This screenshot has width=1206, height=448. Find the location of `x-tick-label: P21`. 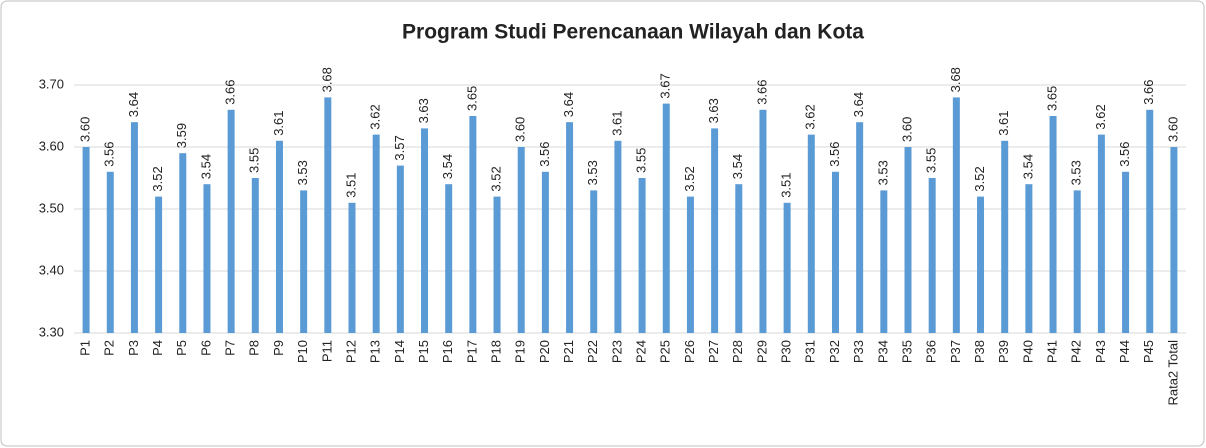

x-tick-label: P21 is located at coordinates (568, 351).